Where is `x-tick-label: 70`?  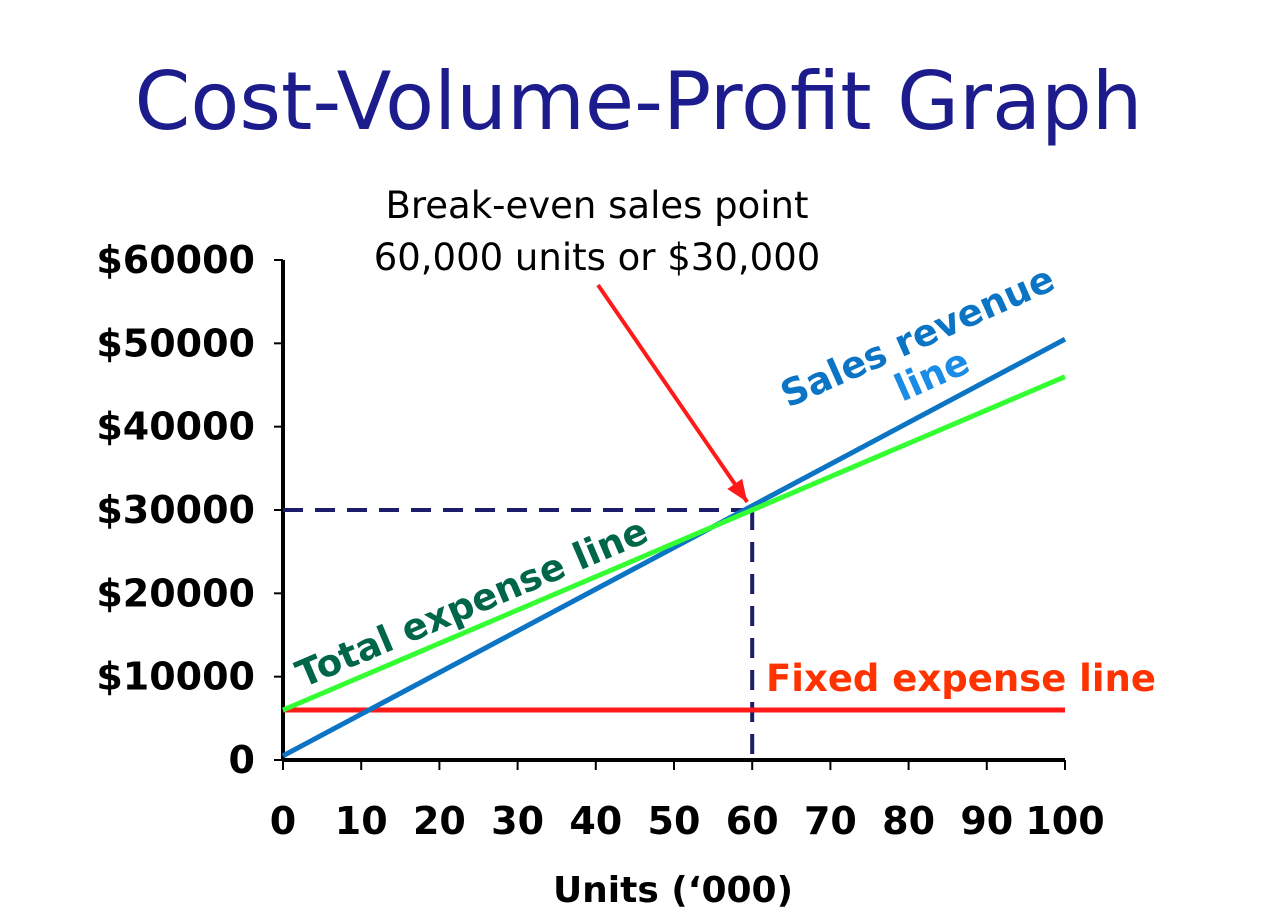
x-tick-label: 70 is located at coordinates (830, 821).